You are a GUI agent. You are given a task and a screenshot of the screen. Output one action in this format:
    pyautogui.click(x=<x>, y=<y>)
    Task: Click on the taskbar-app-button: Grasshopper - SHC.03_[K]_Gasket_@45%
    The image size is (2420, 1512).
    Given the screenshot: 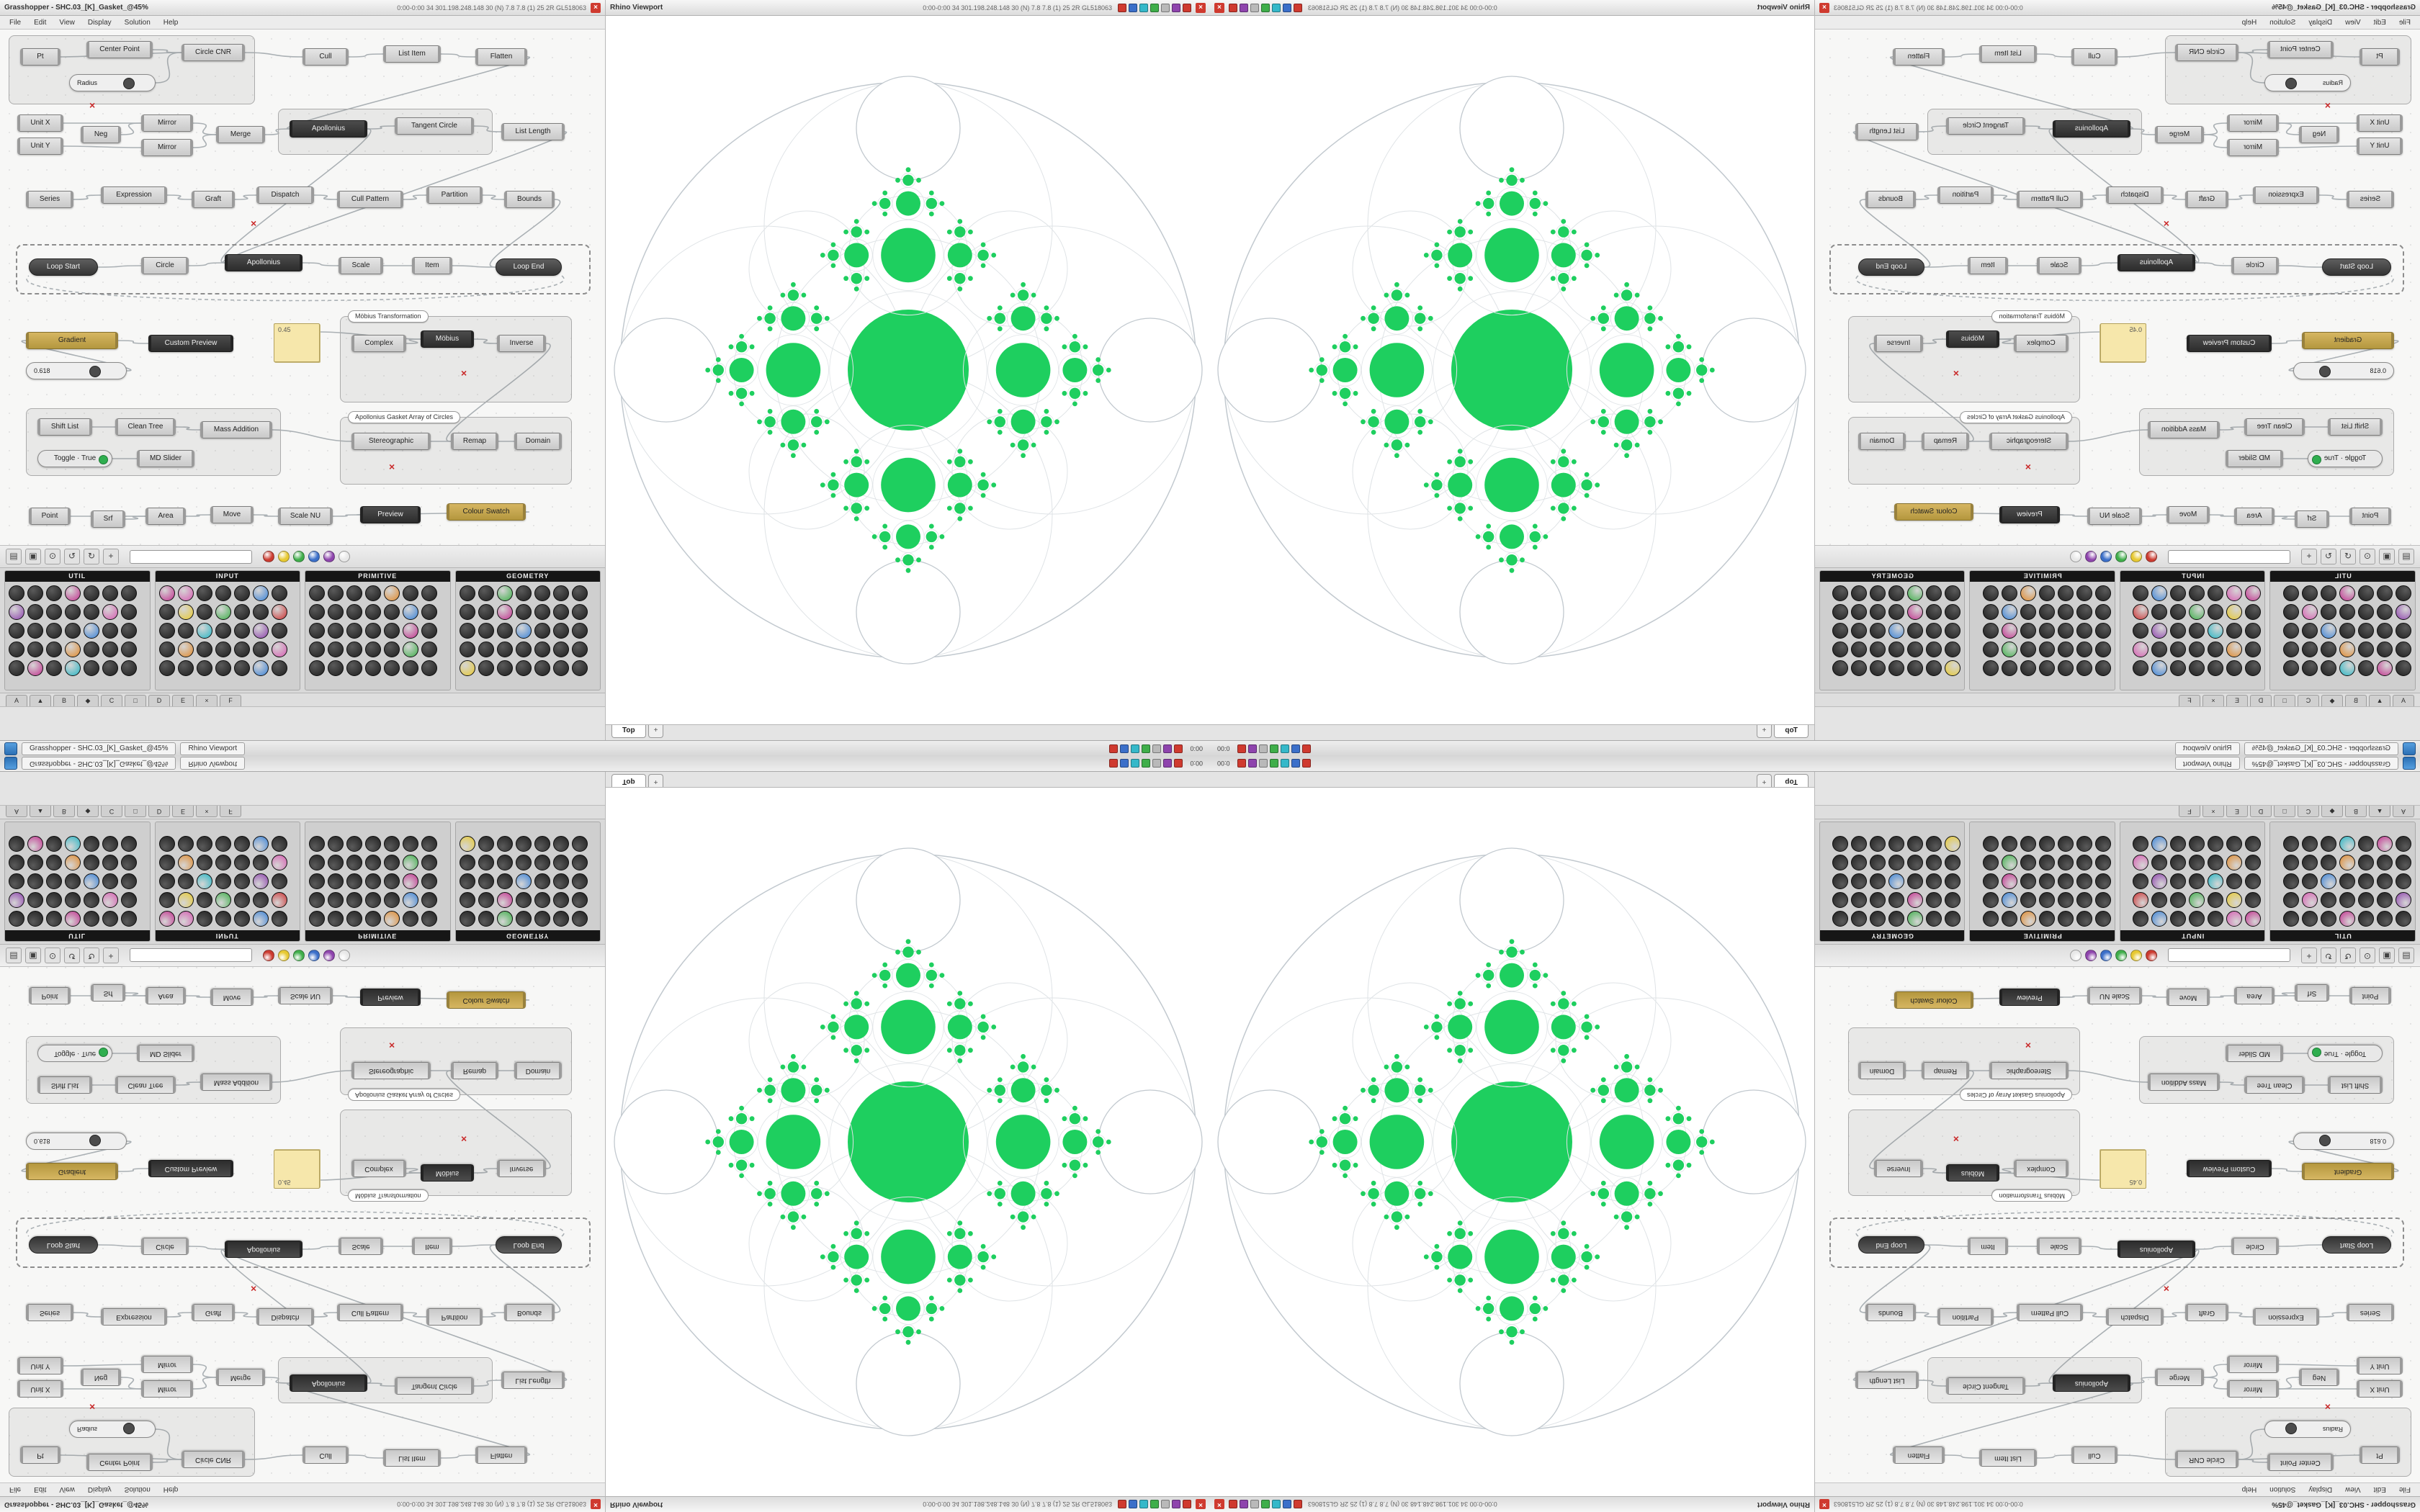 What is the action you would take?
    pyautogui.click(x=2321, y=763)
    